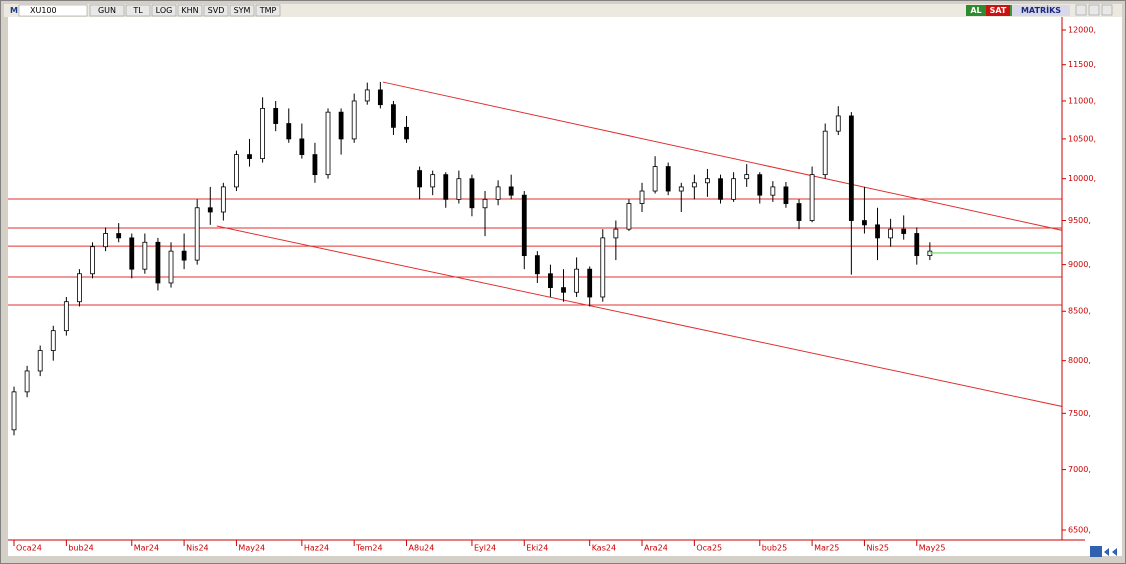  What do you see at coordinates (368, 548) in the screenshot?
I see `x-tick-label: Tem24` at bounding box center [368, 548].